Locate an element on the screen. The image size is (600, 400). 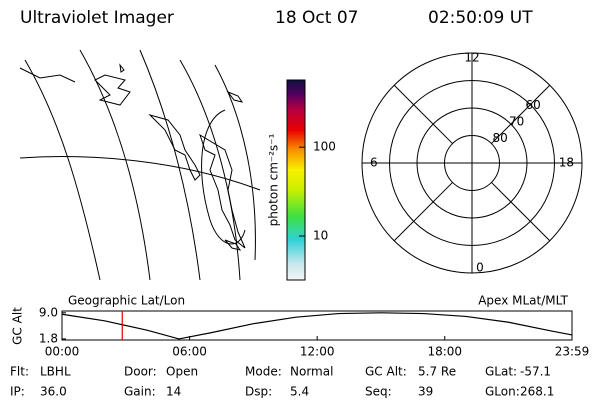
x-tick-label: 00:00 is located at coordinates (62, 352).